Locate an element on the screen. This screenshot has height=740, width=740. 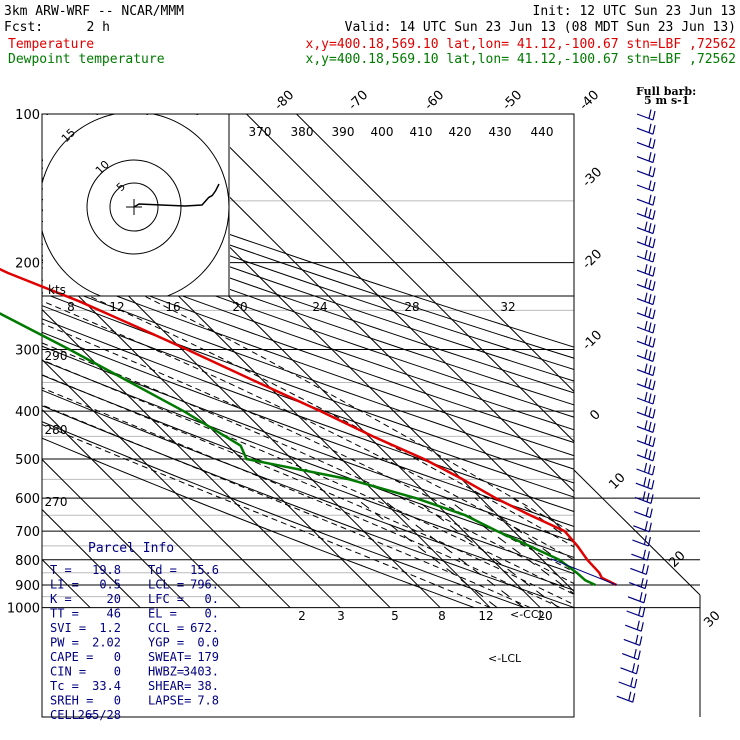
dry-adiabat is located at coordinates (258, 523).